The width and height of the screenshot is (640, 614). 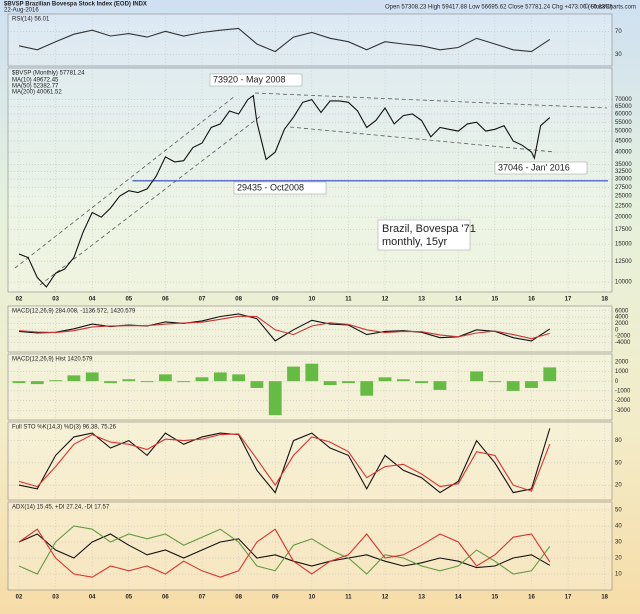 What do you see at coordinates (623, 218) in the screenshot?
I see `y-tick-label: 20000` at bounding box center [623, 218].